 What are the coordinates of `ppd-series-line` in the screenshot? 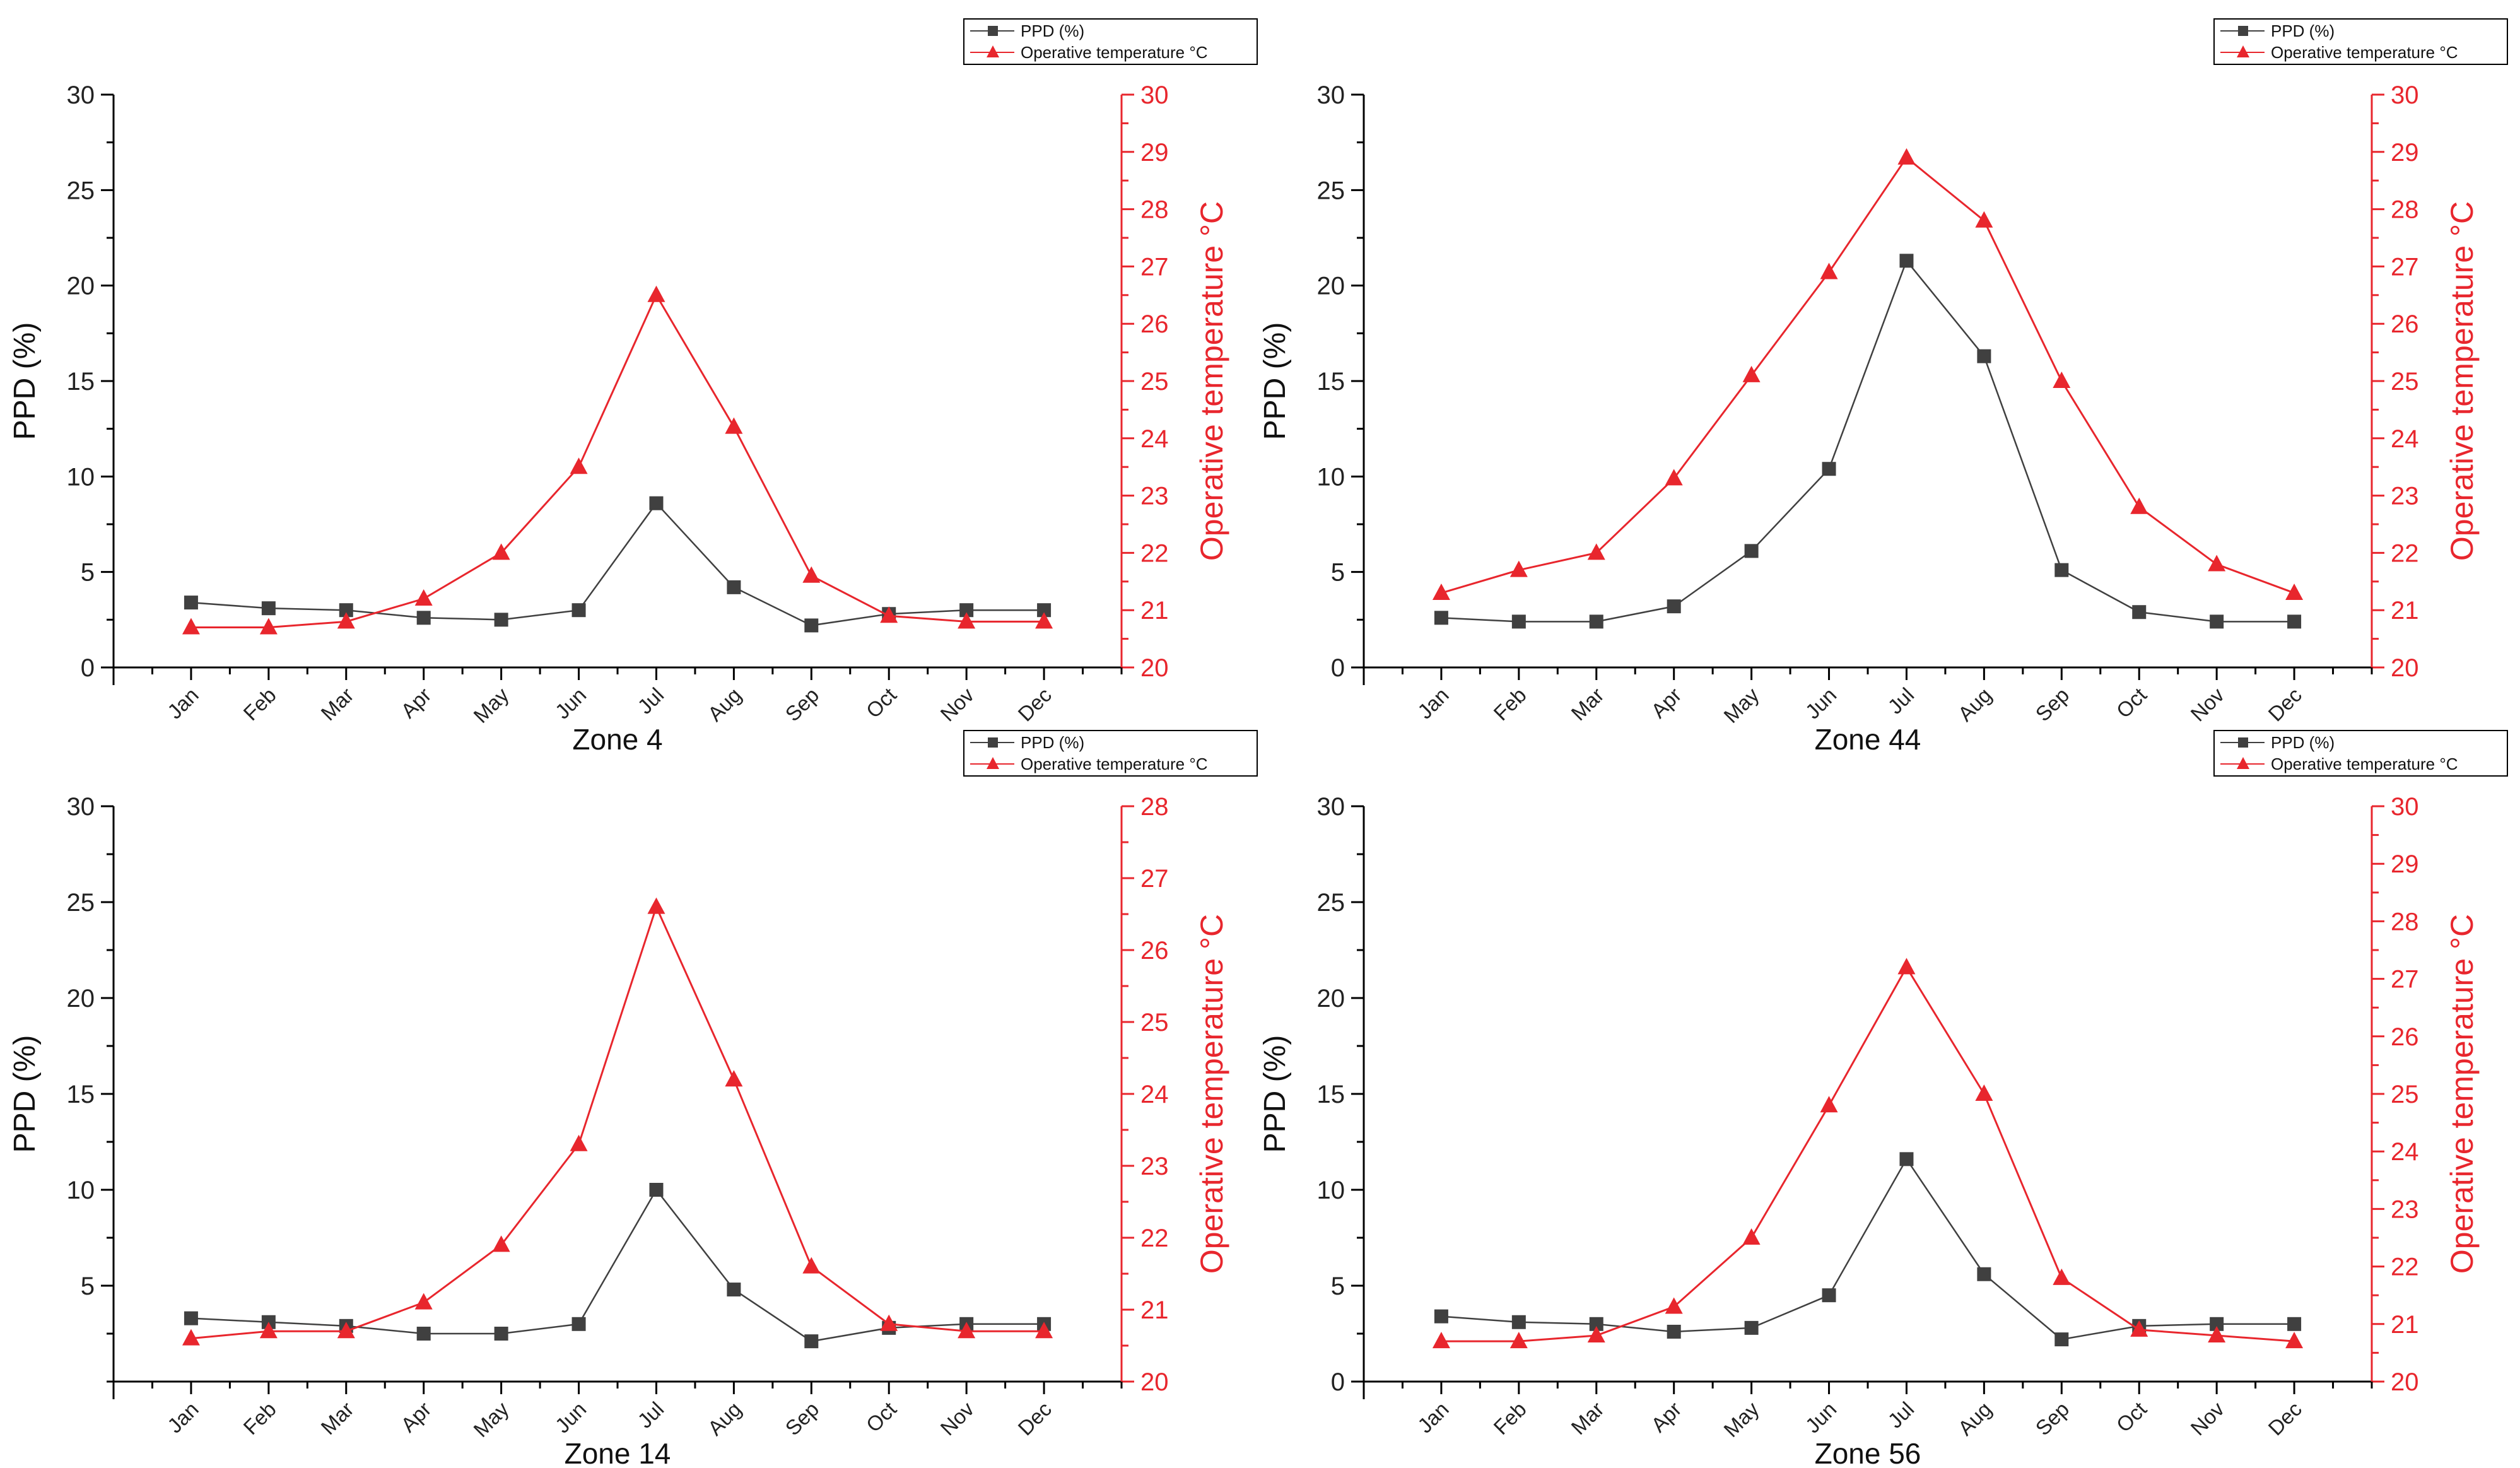 It's located at (1868, 1249).